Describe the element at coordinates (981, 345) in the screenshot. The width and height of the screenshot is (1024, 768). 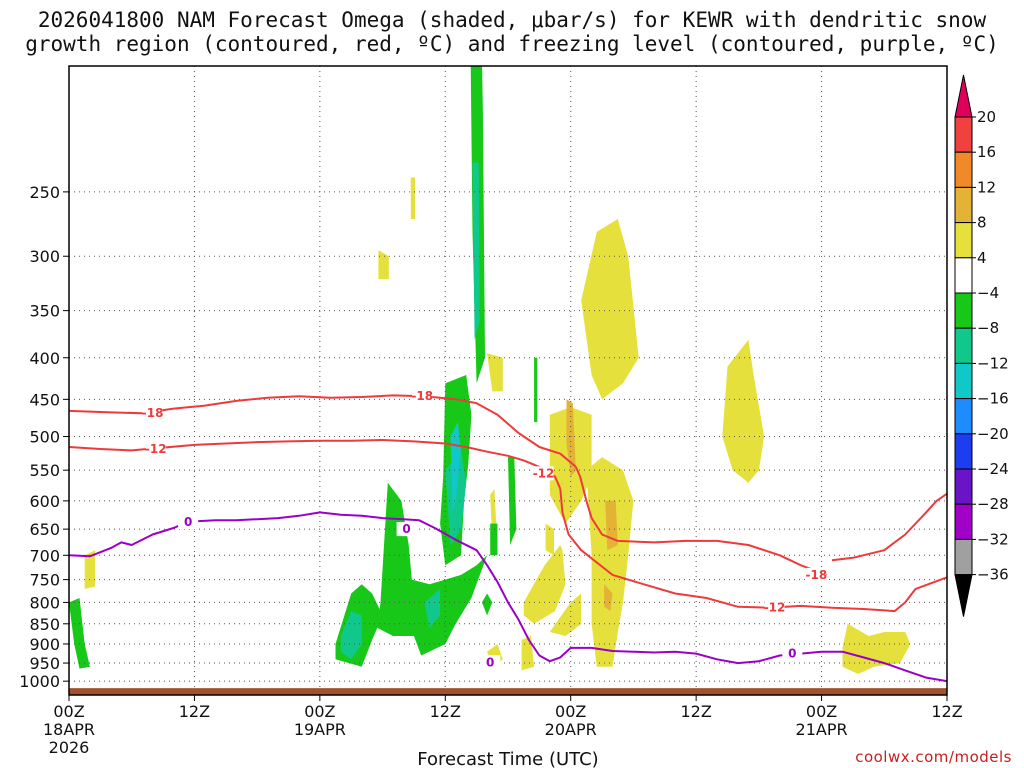
I see `colorbar: 20 16 12 8 4 −4 −8 −12 −16 −20 −24 −28 −32 −36` at that location.